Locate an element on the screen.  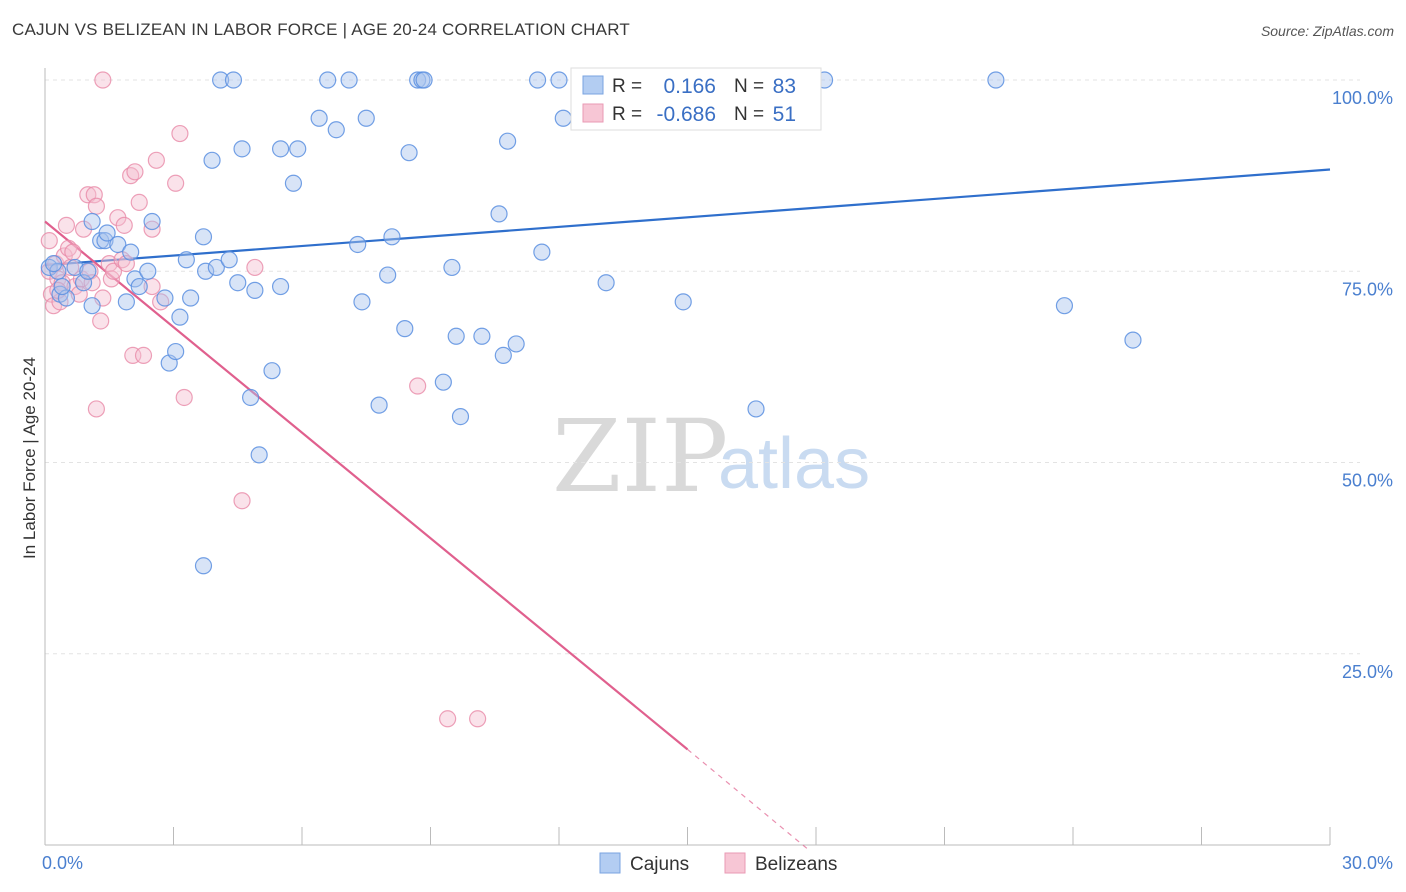
y-tick-labels: 25.0% 50.0% 75.0% 100.0% is located at coordinates (1362, 385).